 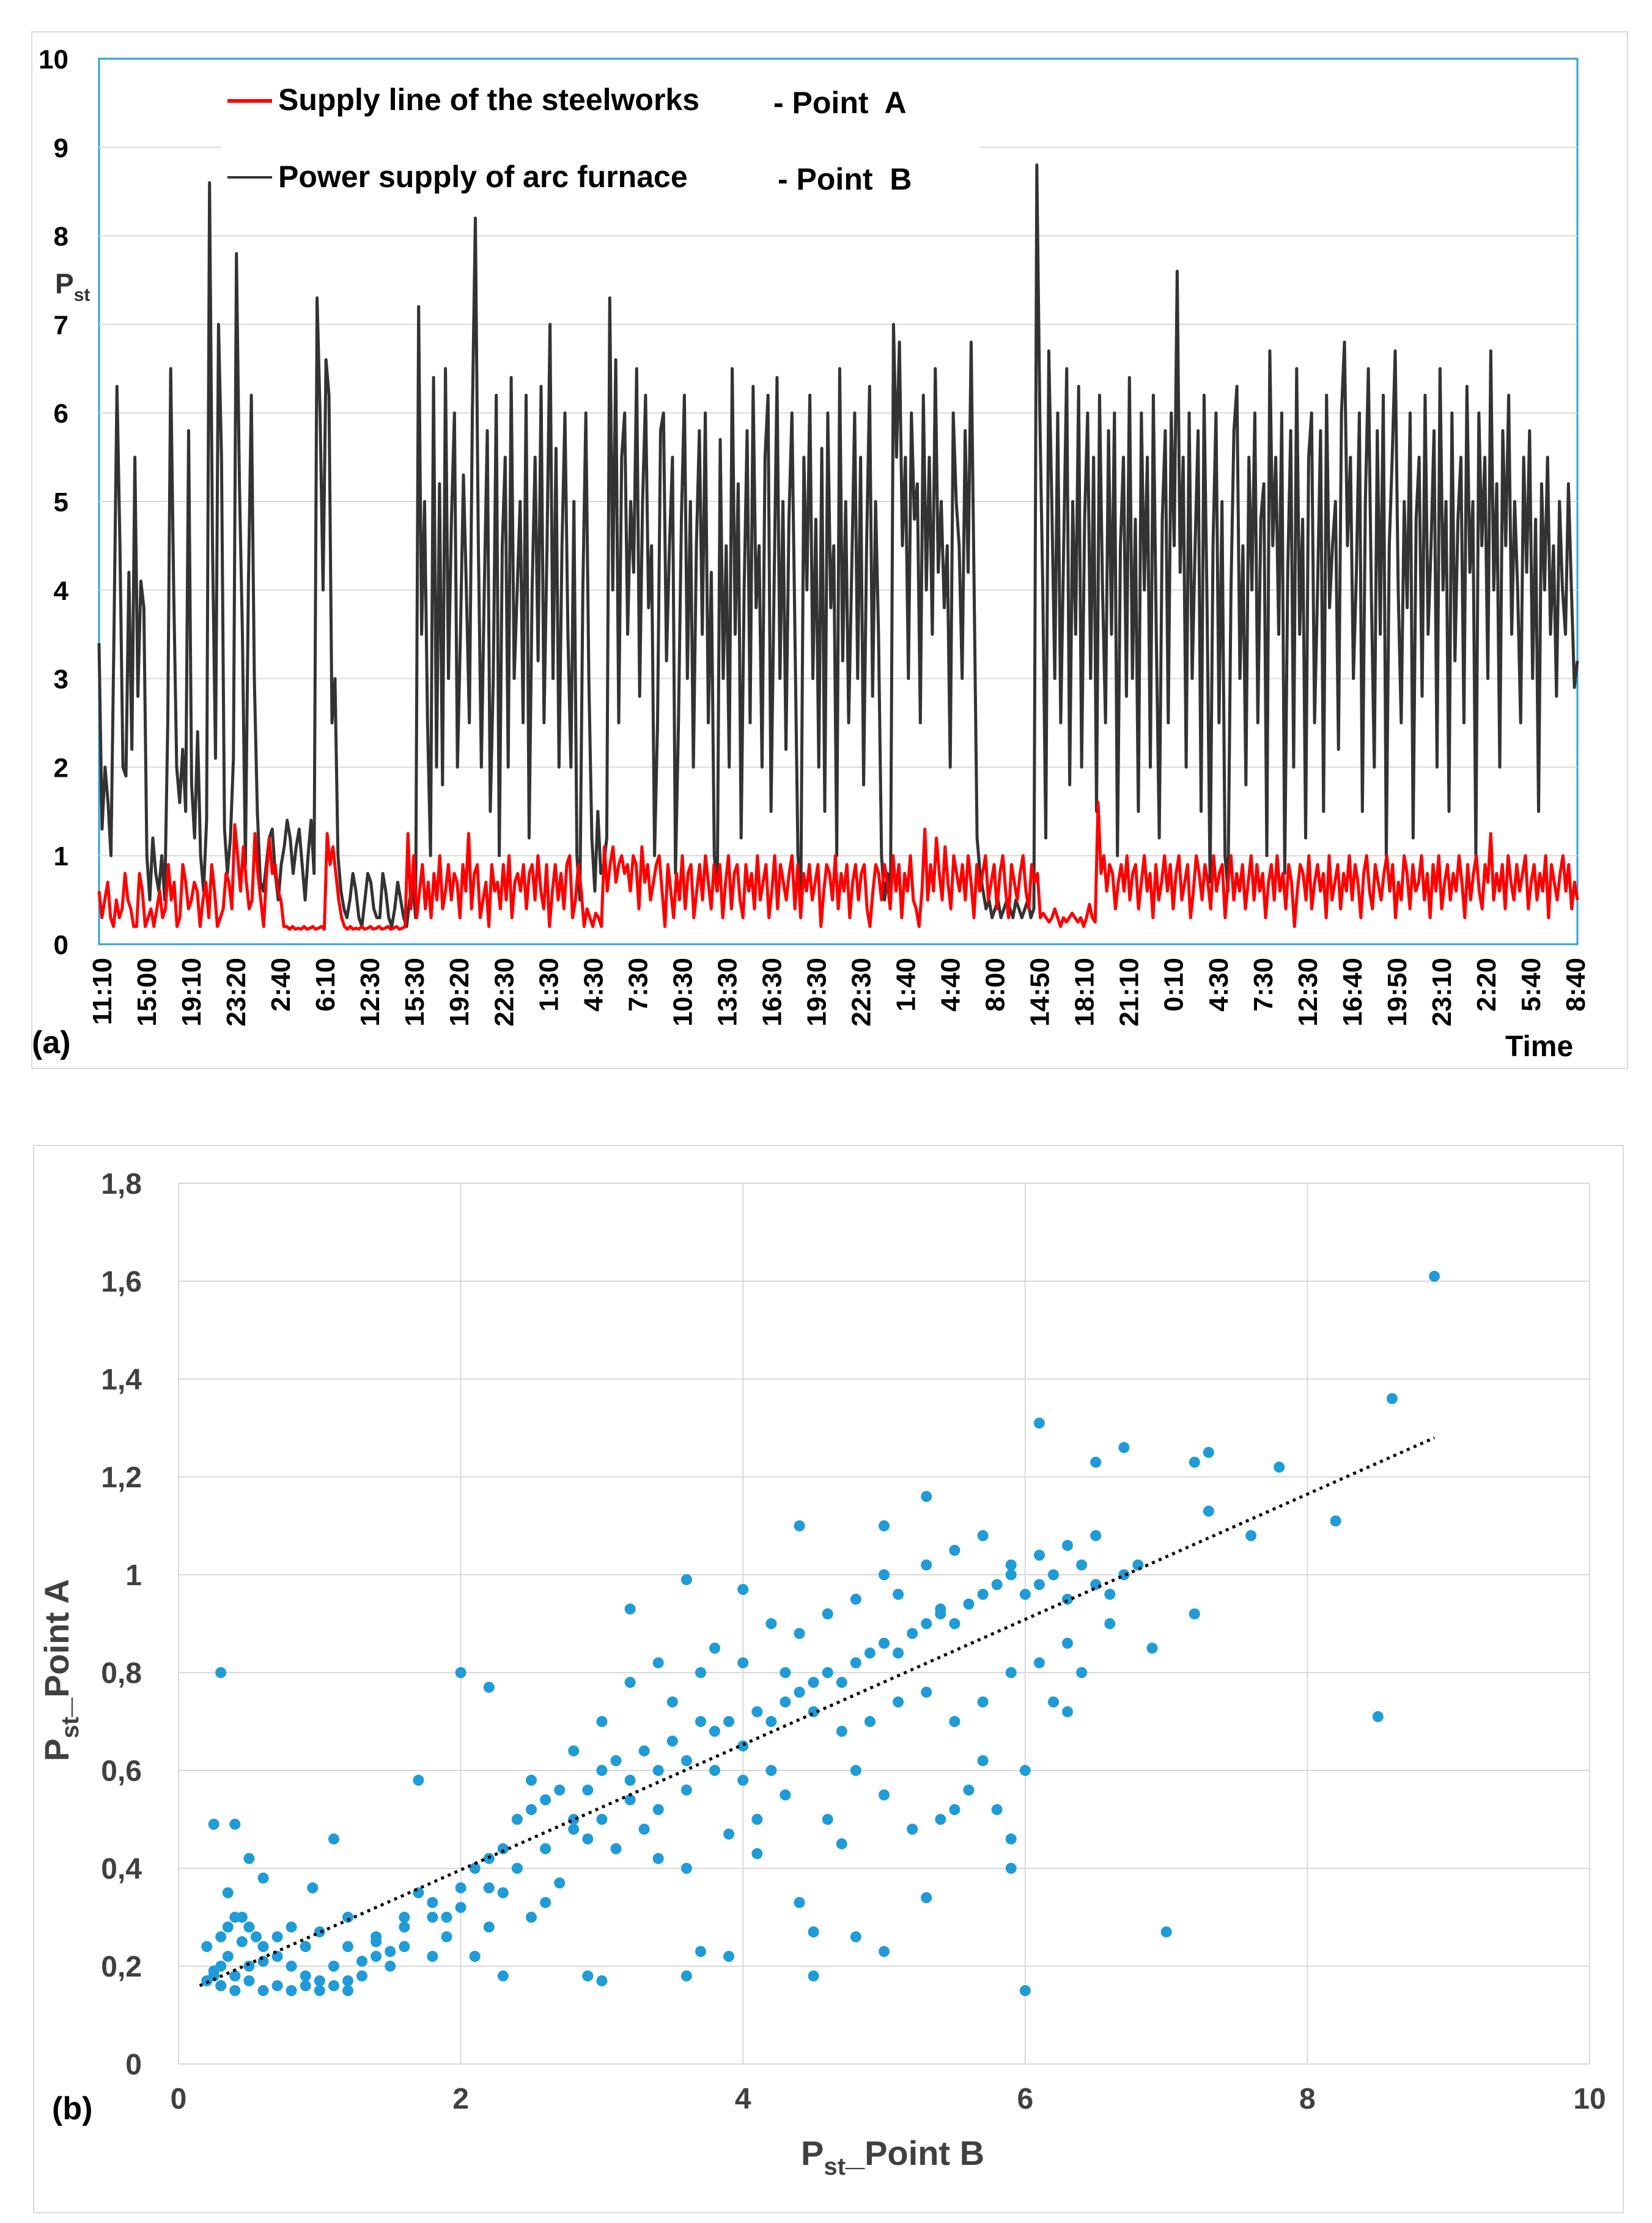 What do you see at coordinates (236, 992) in the screenshot?
I see `panel-a-x-tick-label: 23:20` at bounding box center [236, 992].